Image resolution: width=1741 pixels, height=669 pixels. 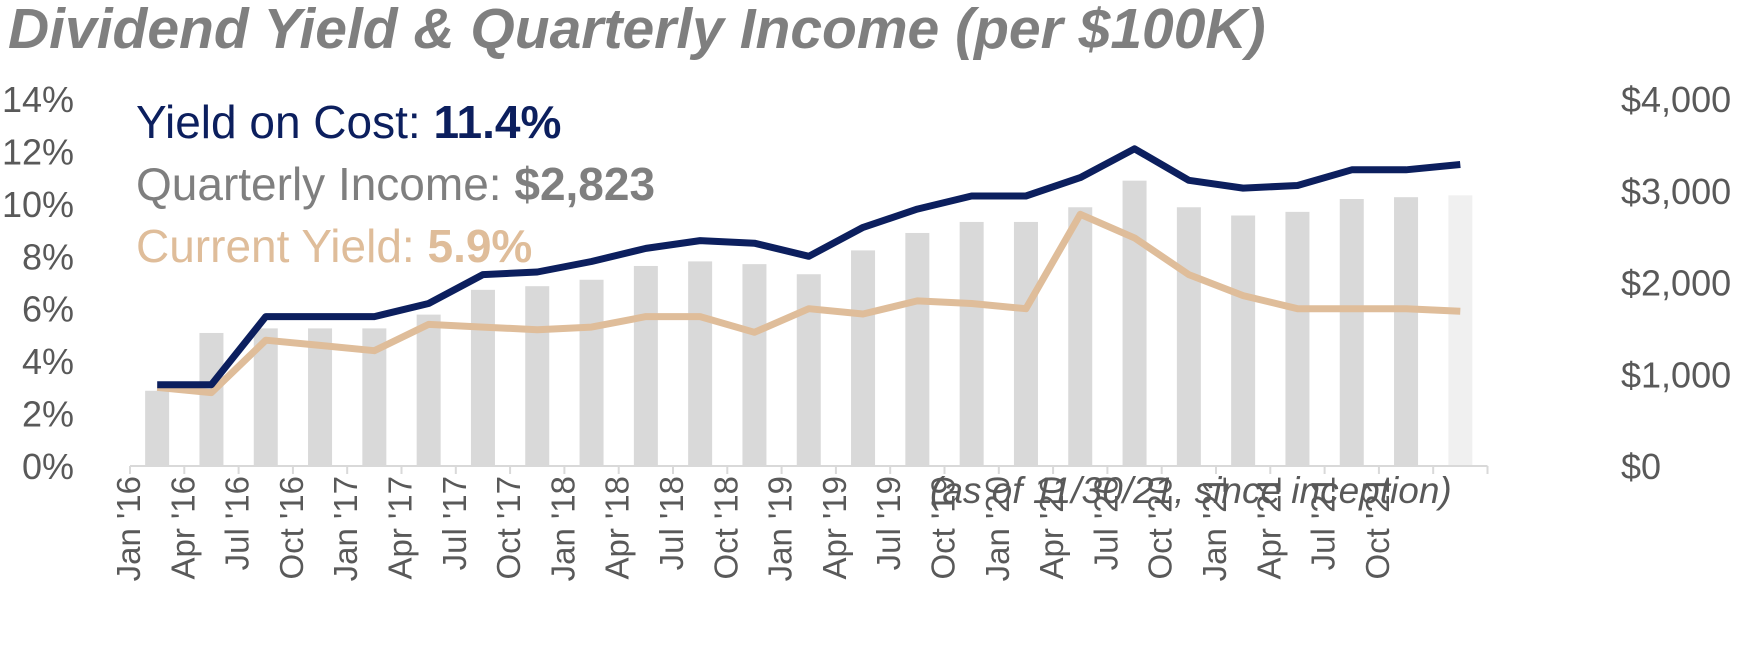 I want to click on x-tick-label: Jul '19, so click(x=888, y=523).